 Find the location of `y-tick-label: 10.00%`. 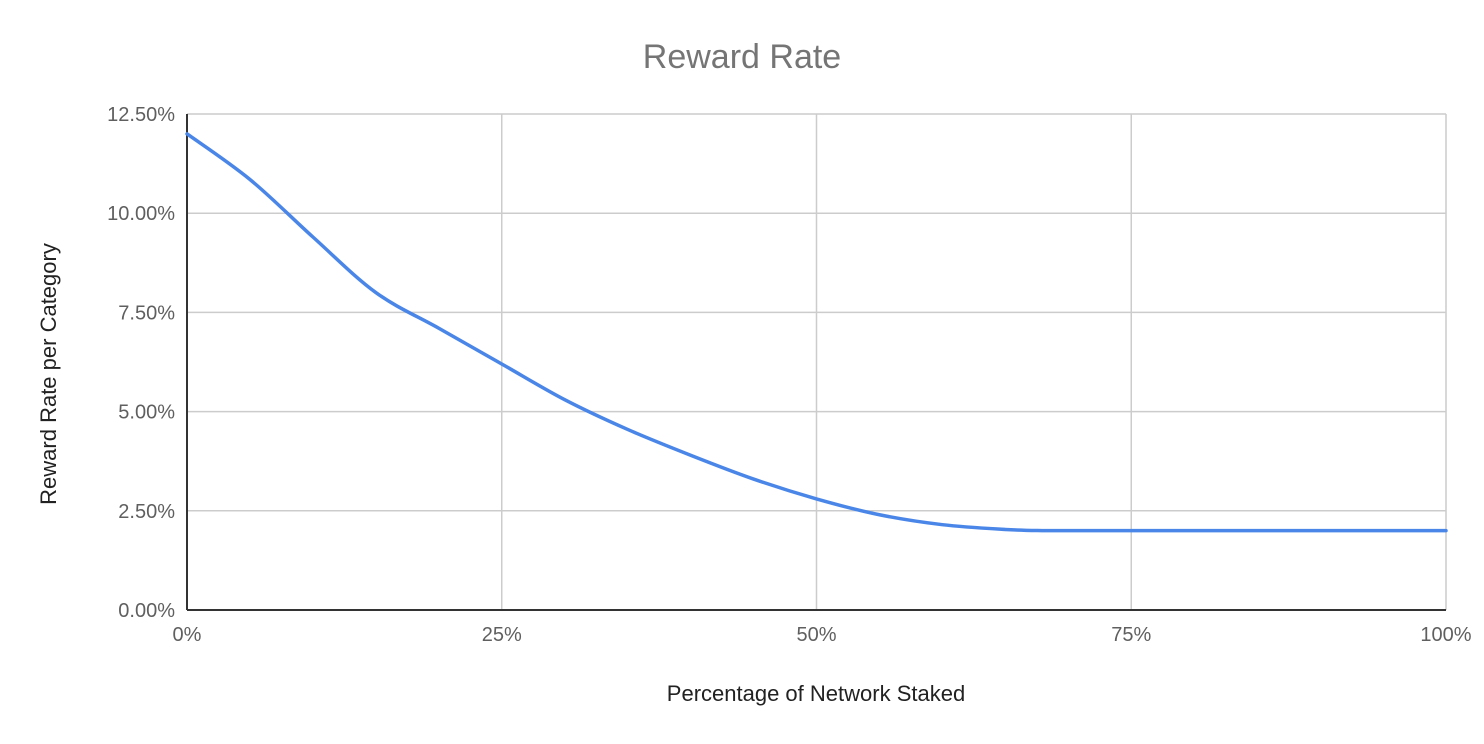

y-tick-label: 10.00% is located at coordinates (141, 214).